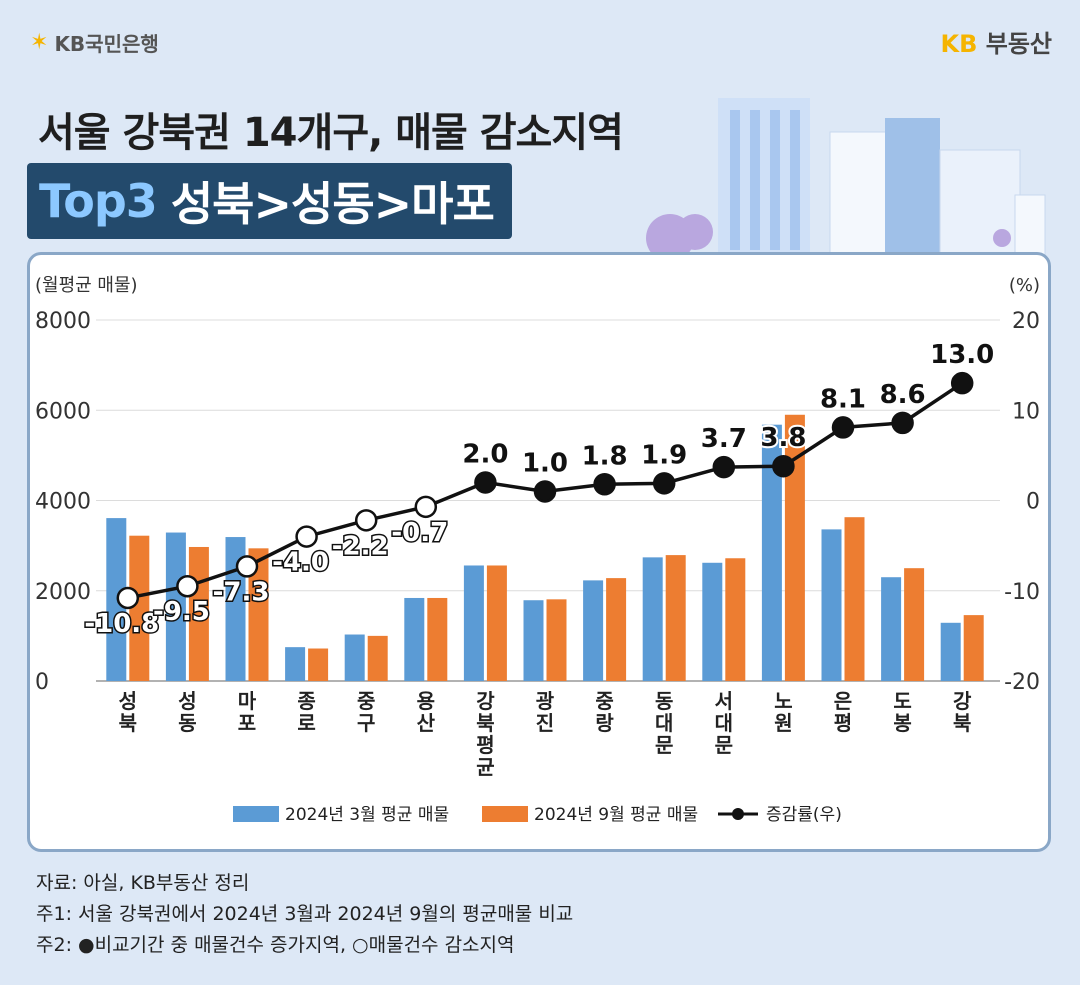 This screenshot has width=1080, height=985. Describe the element at coordinates (485, 723) in the screenshot. I see `category-label: 북` at that location.